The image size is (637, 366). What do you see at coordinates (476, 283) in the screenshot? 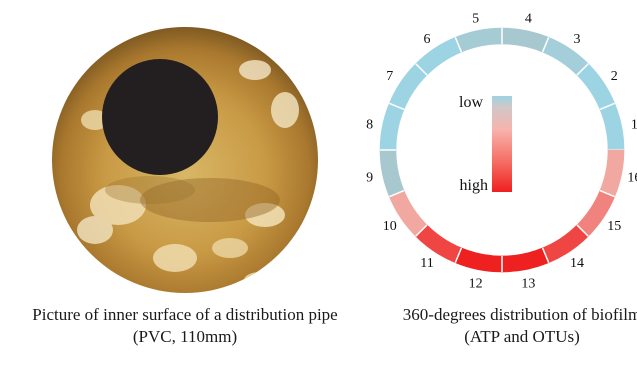
I see `ring-label-12: 12` at bounding box center [476, 283].